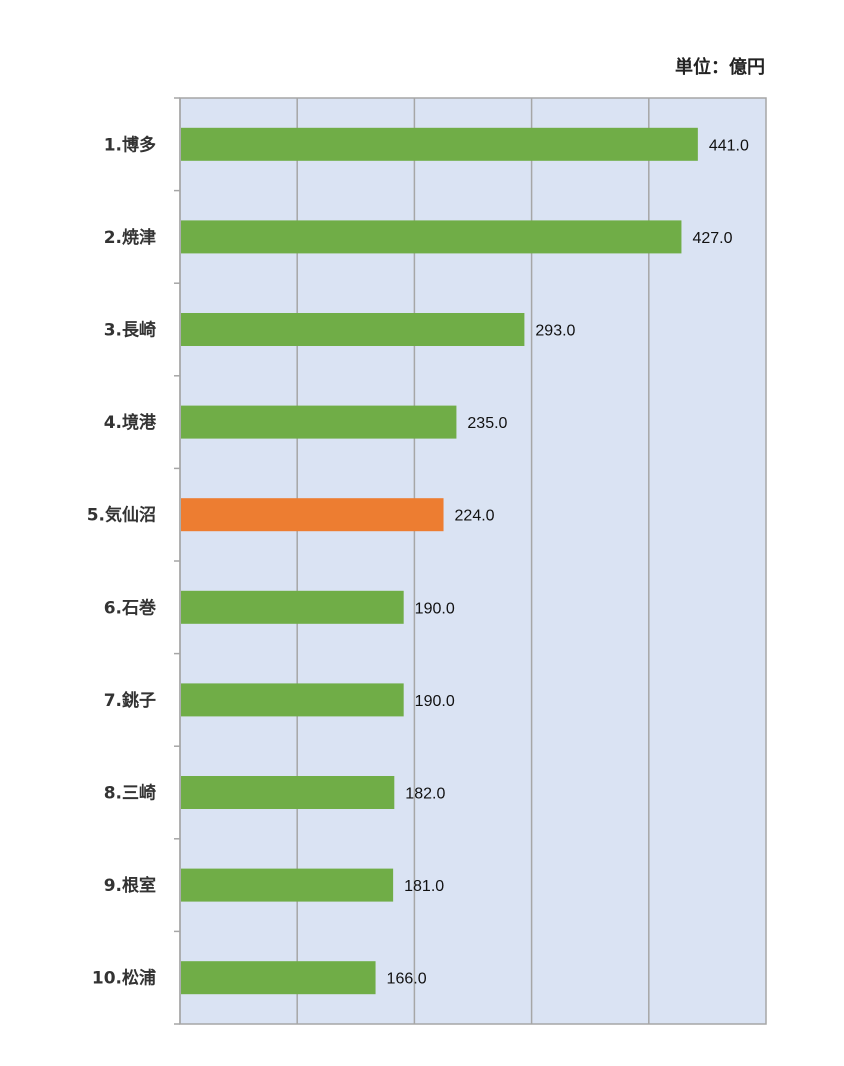  What do you see at coordinates (425, 794) in the screenshot?
I see `data-label: 182.0` at bounding box center [425, 794].